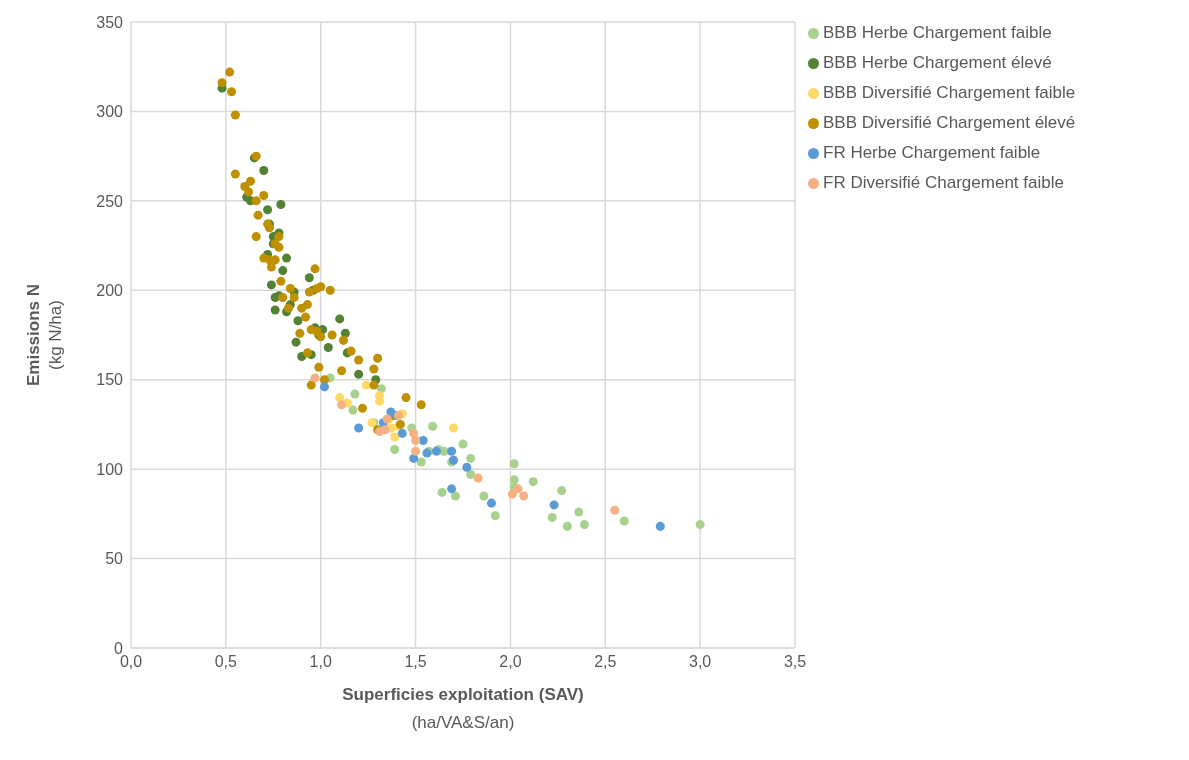 This screenshot has height=760, width=1189. Describe the element at coordinates (795, 662) in the screenshot. I see `x-tick-label: 3,5` at that location.